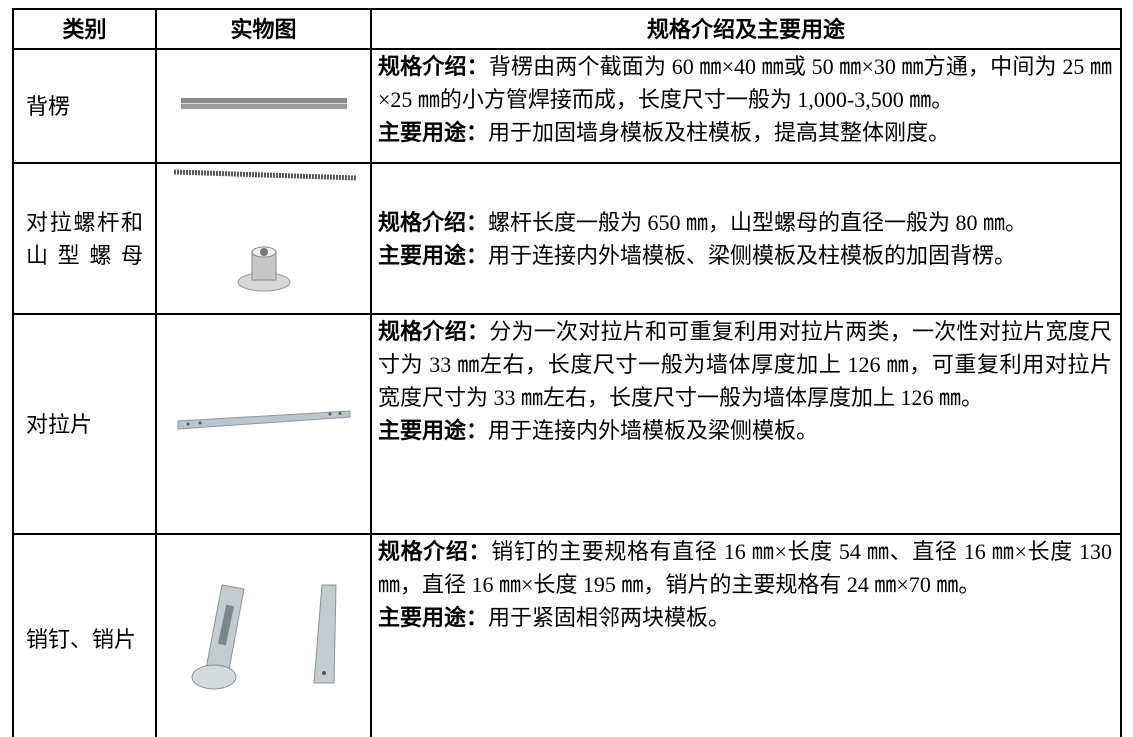 The image size is (1133, 737). What do you see at coordinates (746, 29) in the screenshot?
I see `header-cell: 规格介绍及主要用途` at bounding box center [746, 29].